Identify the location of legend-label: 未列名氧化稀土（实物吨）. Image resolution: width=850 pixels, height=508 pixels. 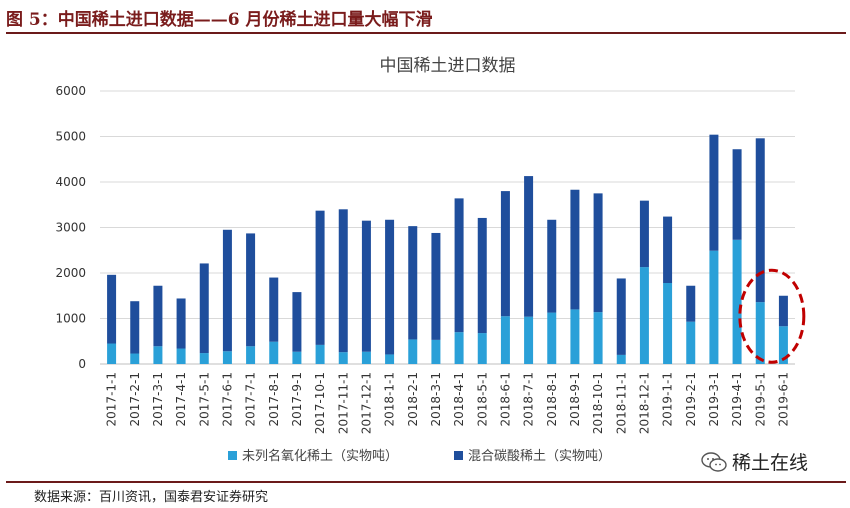
(320, 456).